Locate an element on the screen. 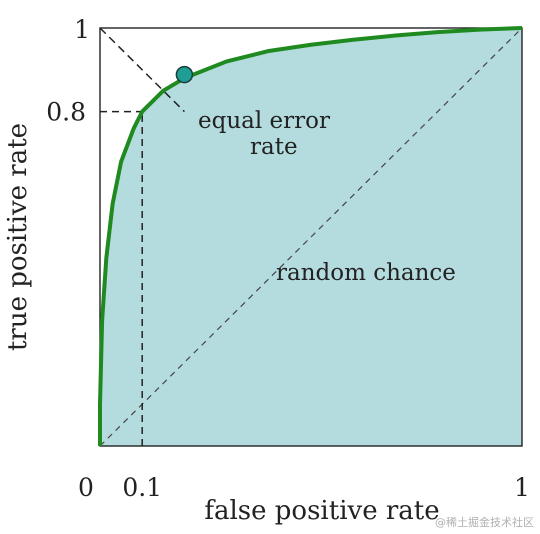 This screenshot has width=540, height=534. equal-error-line is located at coordinates (142, 70).